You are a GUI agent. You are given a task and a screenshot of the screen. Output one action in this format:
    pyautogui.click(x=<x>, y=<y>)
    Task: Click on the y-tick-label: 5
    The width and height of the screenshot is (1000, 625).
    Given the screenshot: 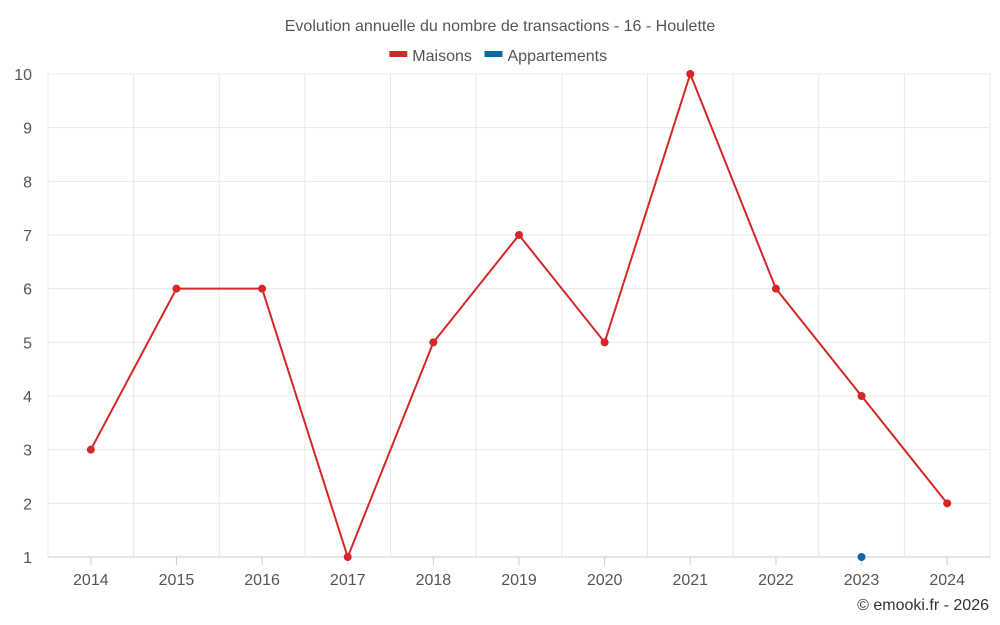 What is the action you would take?
    pyautogui.click(x=27, y=343)
    